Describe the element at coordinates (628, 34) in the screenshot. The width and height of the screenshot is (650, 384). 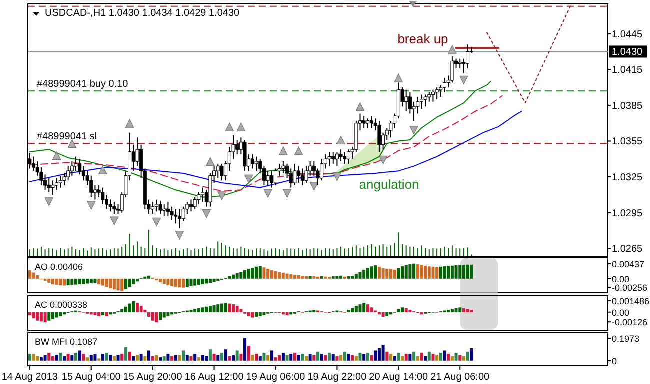
I see `y-tick-label: 1.0445` at that location.